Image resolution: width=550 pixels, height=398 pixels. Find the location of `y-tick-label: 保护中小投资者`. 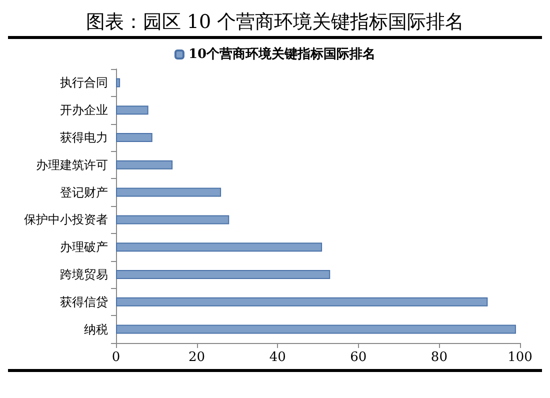

y-tick-label: 保护中小投资者 is located at coordinates (66, 219).